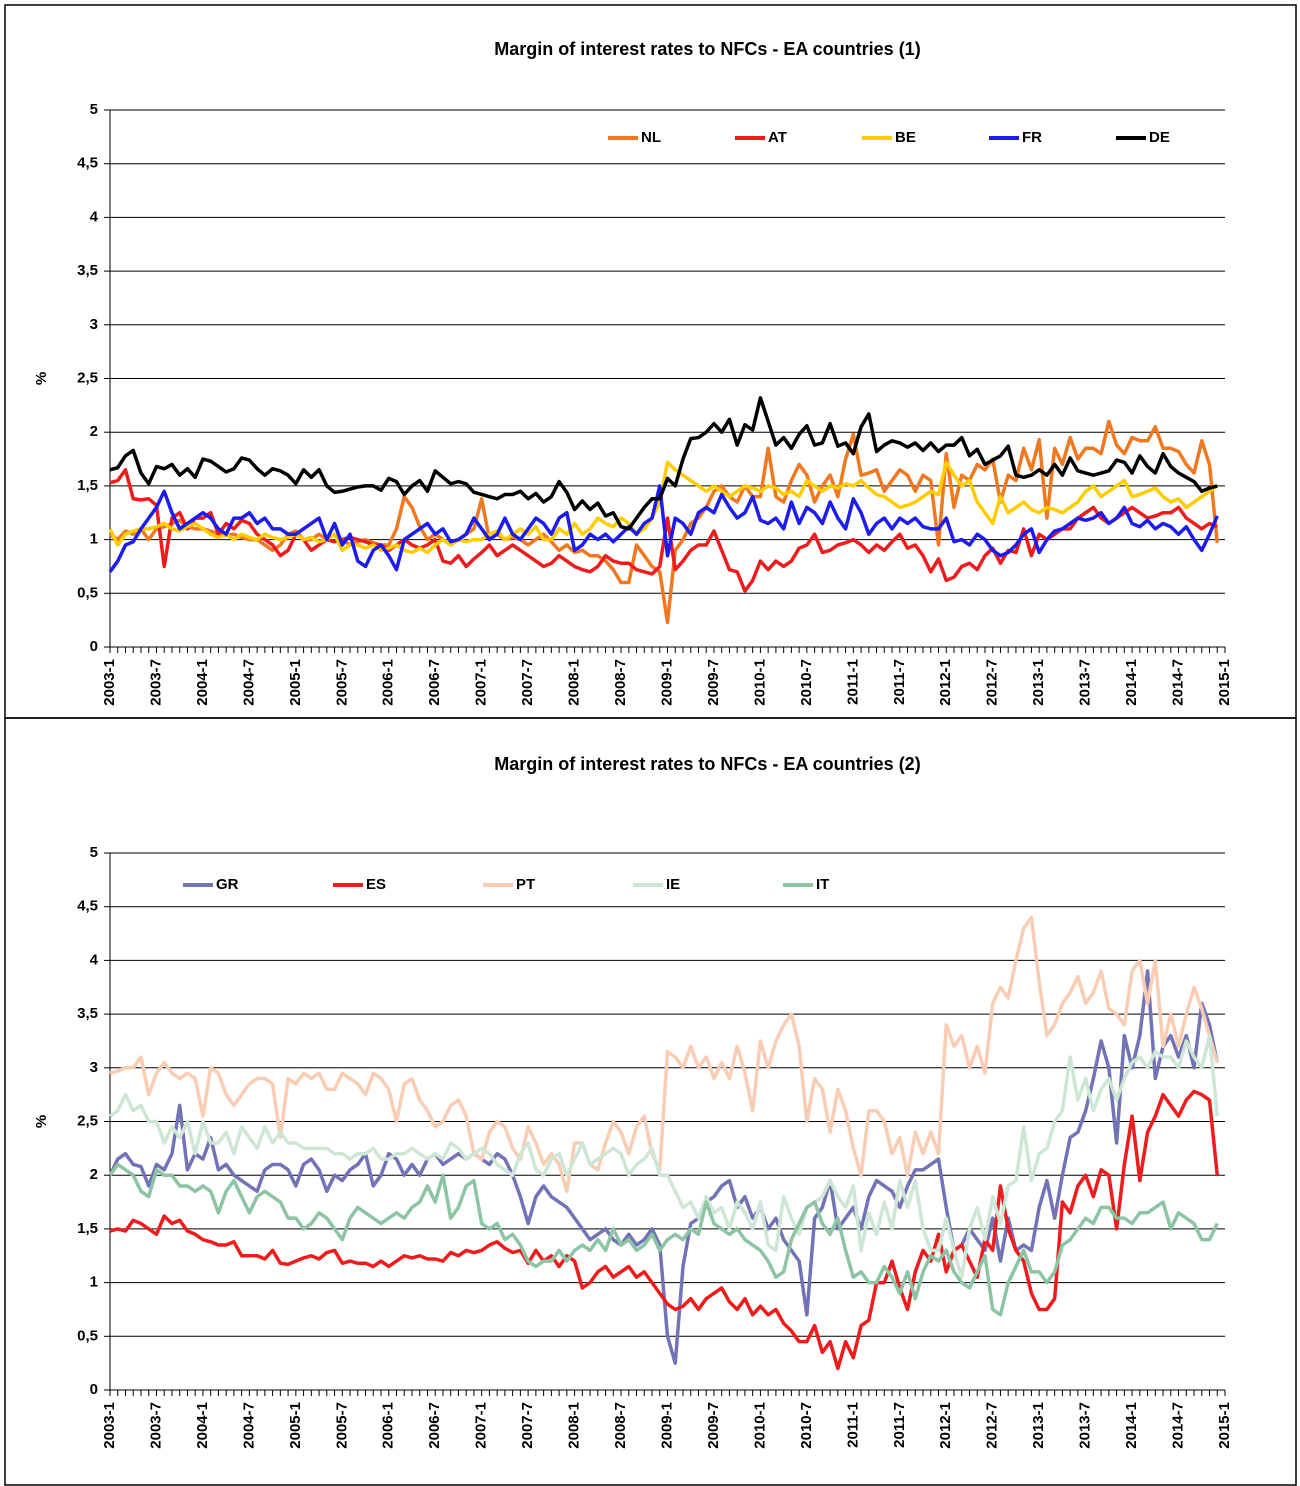 This screenshot has height=1486, width=1300. Describe the element at coordinates (1159, 137) in the screenshot. I see `legend-label: DE` at that location.